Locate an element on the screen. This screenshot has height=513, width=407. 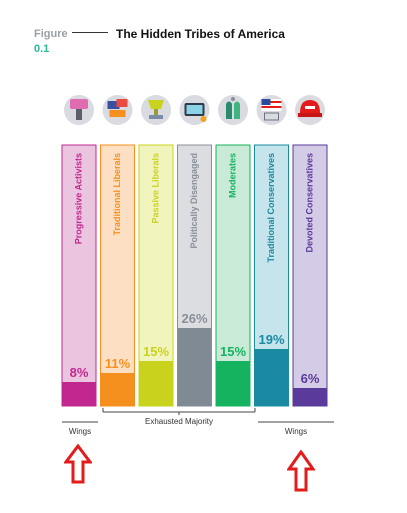
thinking-hands-icon is located at coordinates (233, 110).